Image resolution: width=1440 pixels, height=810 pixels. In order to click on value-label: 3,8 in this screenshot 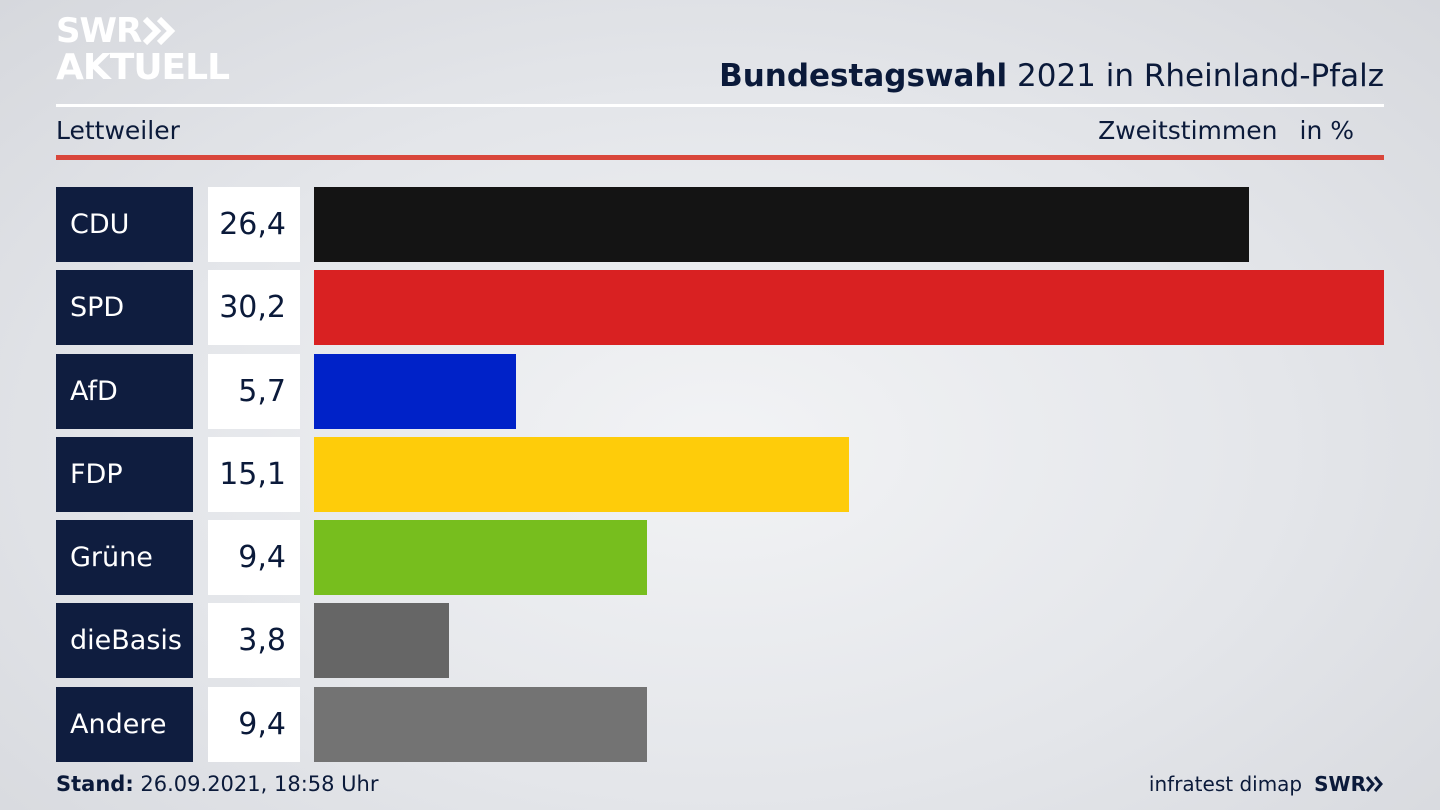, I will do `click(254, 641)`.